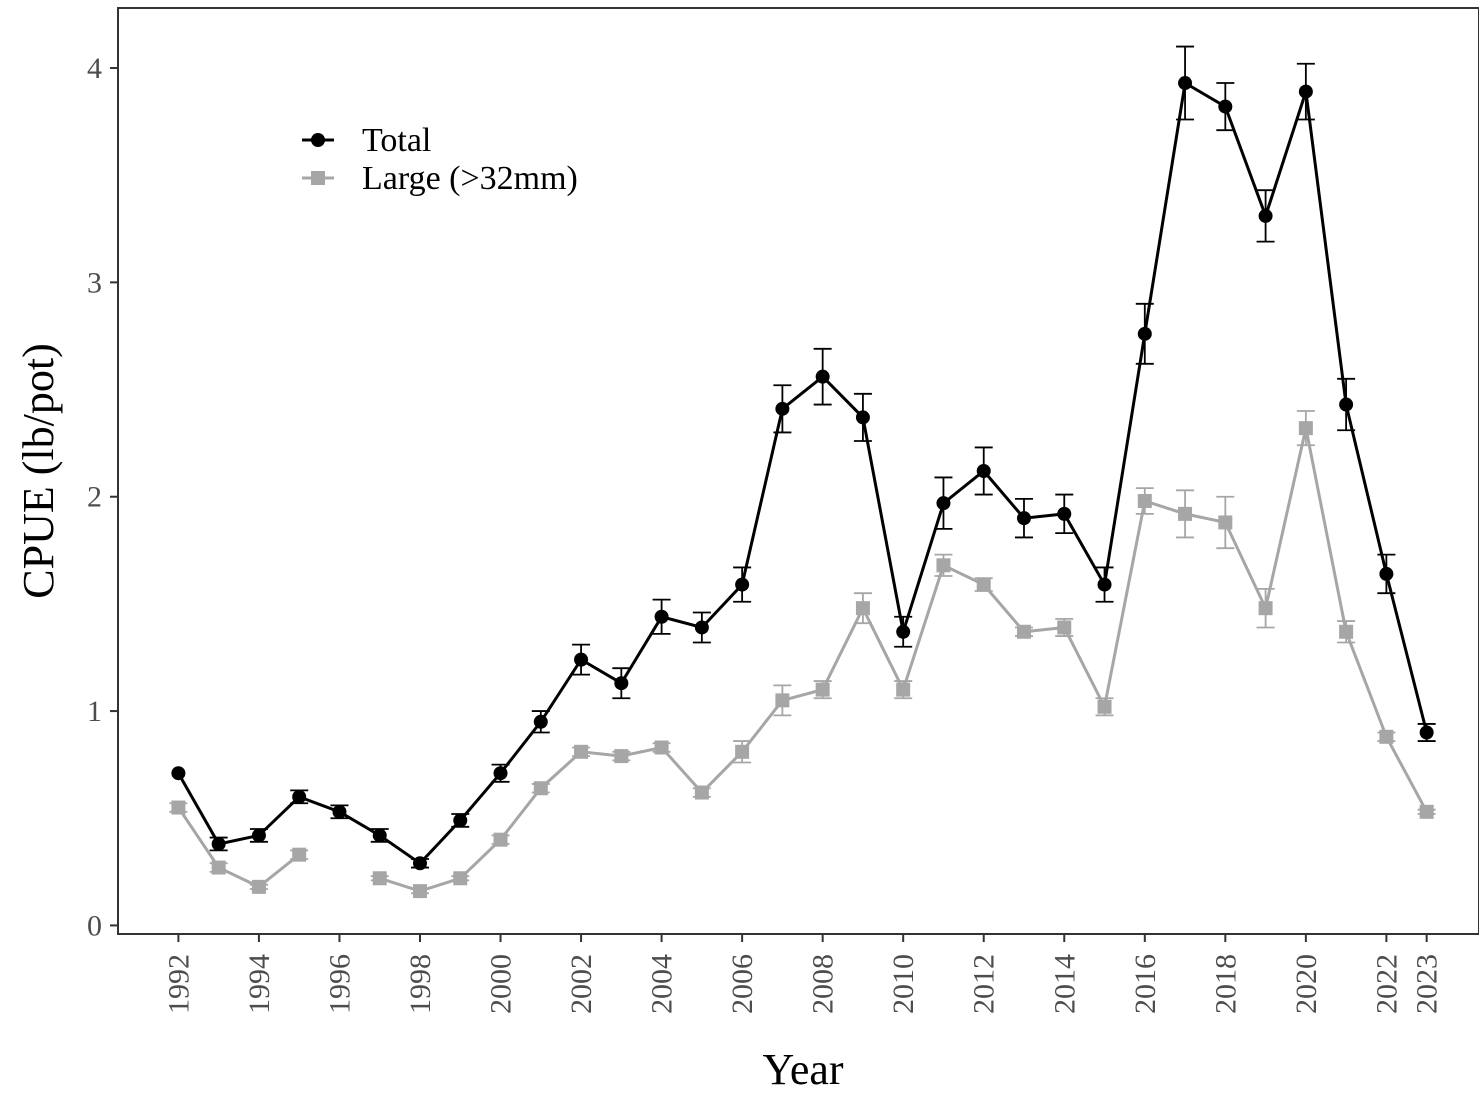  Describe the element at coordinates (259, 984) in the screenshot. I see `x-tick-label: 1994` at that location.